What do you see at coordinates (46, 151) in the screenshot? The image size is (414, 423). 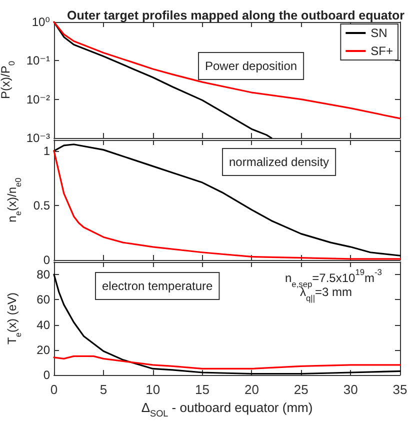 I see `y-tick-label: 1` at bounding box center [46, 151].